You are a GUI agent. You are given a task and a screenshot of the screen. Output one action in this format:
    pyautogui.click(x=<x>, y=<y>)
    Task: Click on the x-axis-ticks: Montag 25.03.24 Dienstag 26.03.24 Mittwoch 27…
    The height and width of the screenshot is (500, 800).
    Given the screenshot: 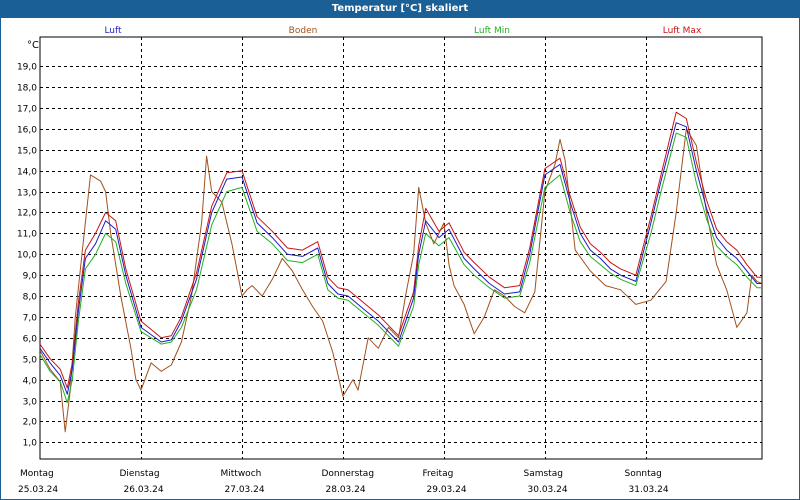 What is the action you would take?
    pyautogui.click(x=343, y=482)
    